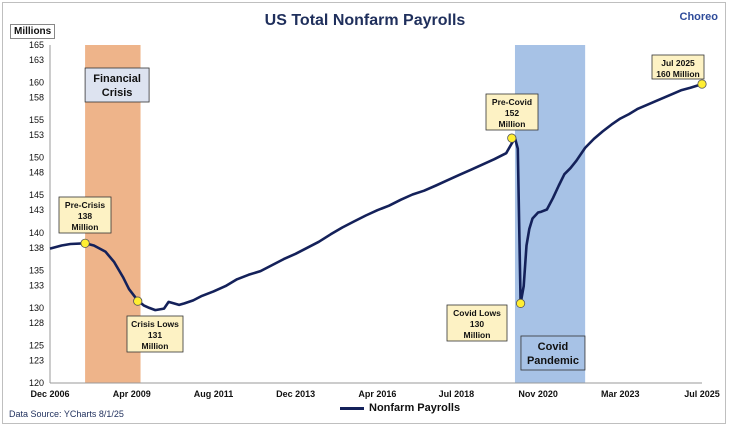 Image resolution: width=730 pixels, height=428 pixels. I want to click on units-label: Millions, so click(33, 31).